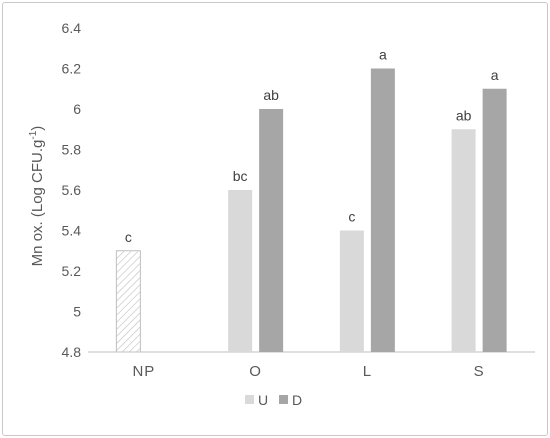  I want to click on y-tick-label: 6.2, so click(72, 69).